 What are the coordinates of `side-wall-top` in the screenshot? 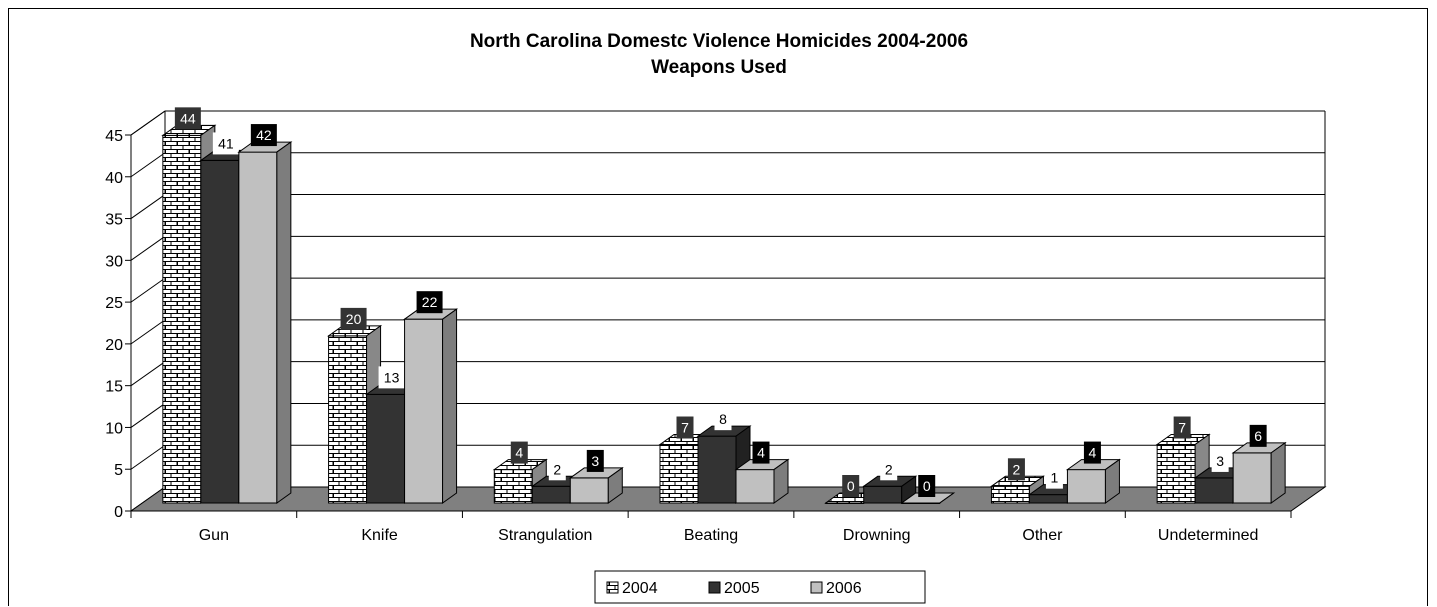 It's located at (148, 123).